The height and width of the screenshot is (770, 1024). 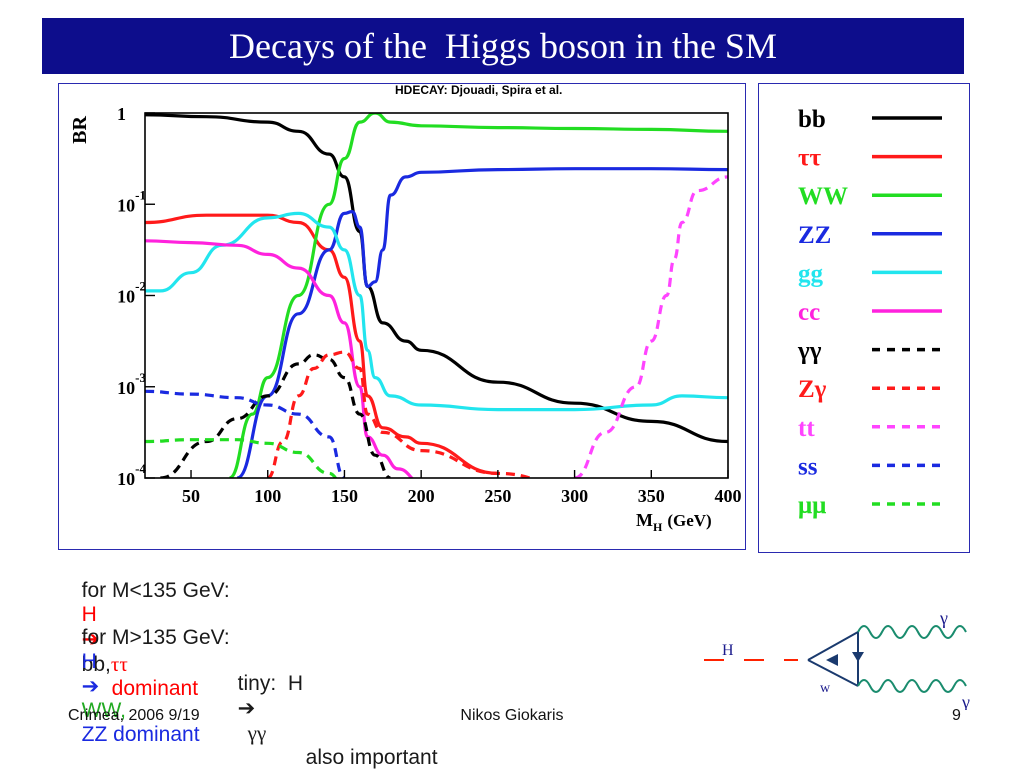 What do you see at coordinates (833, 673) in the screenshot?
I see `w-loop-bottom` at bounding box center [833, 673].